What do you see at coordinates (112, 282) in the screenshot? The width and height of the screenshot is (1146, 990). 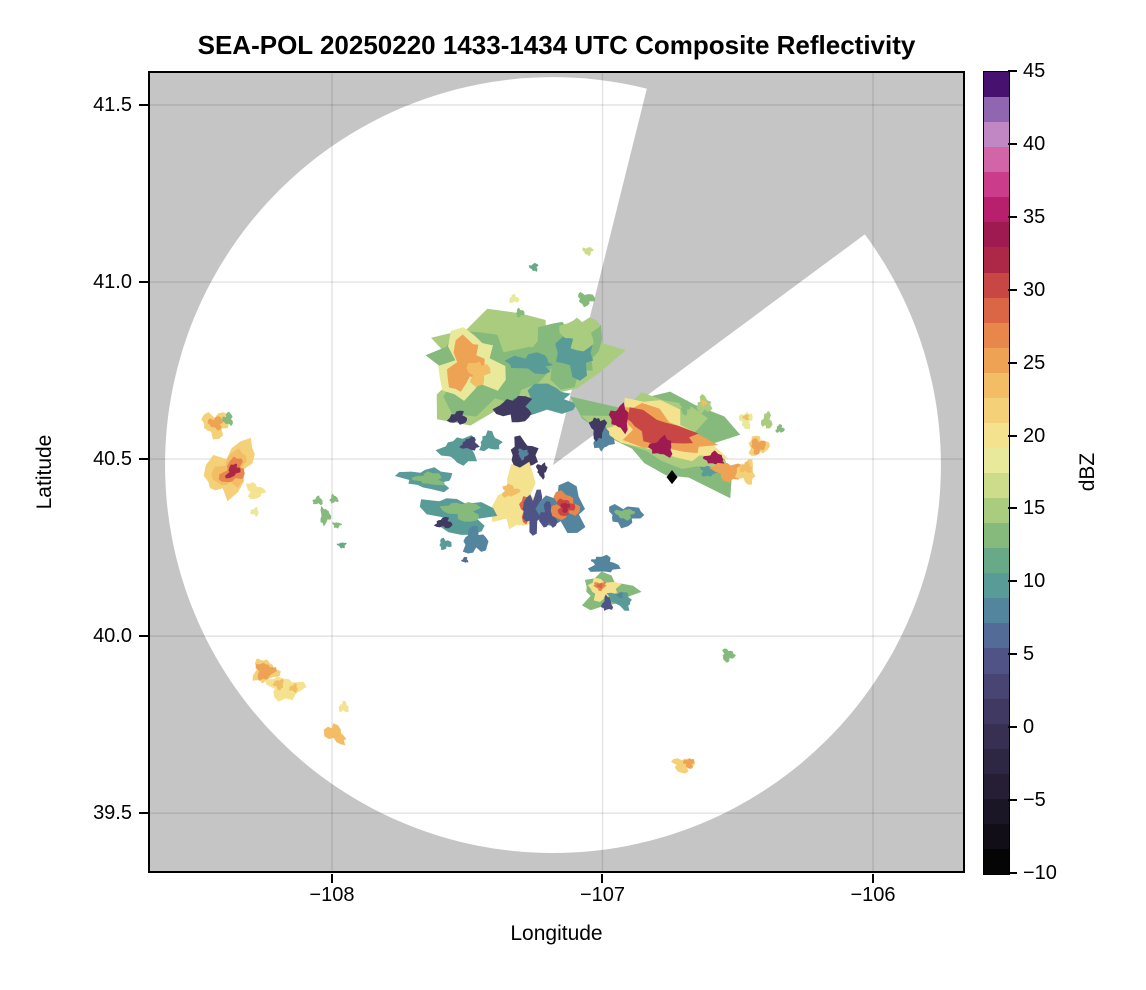 I see `y-tick-label: 41.0` at bounding box center [112, 282].